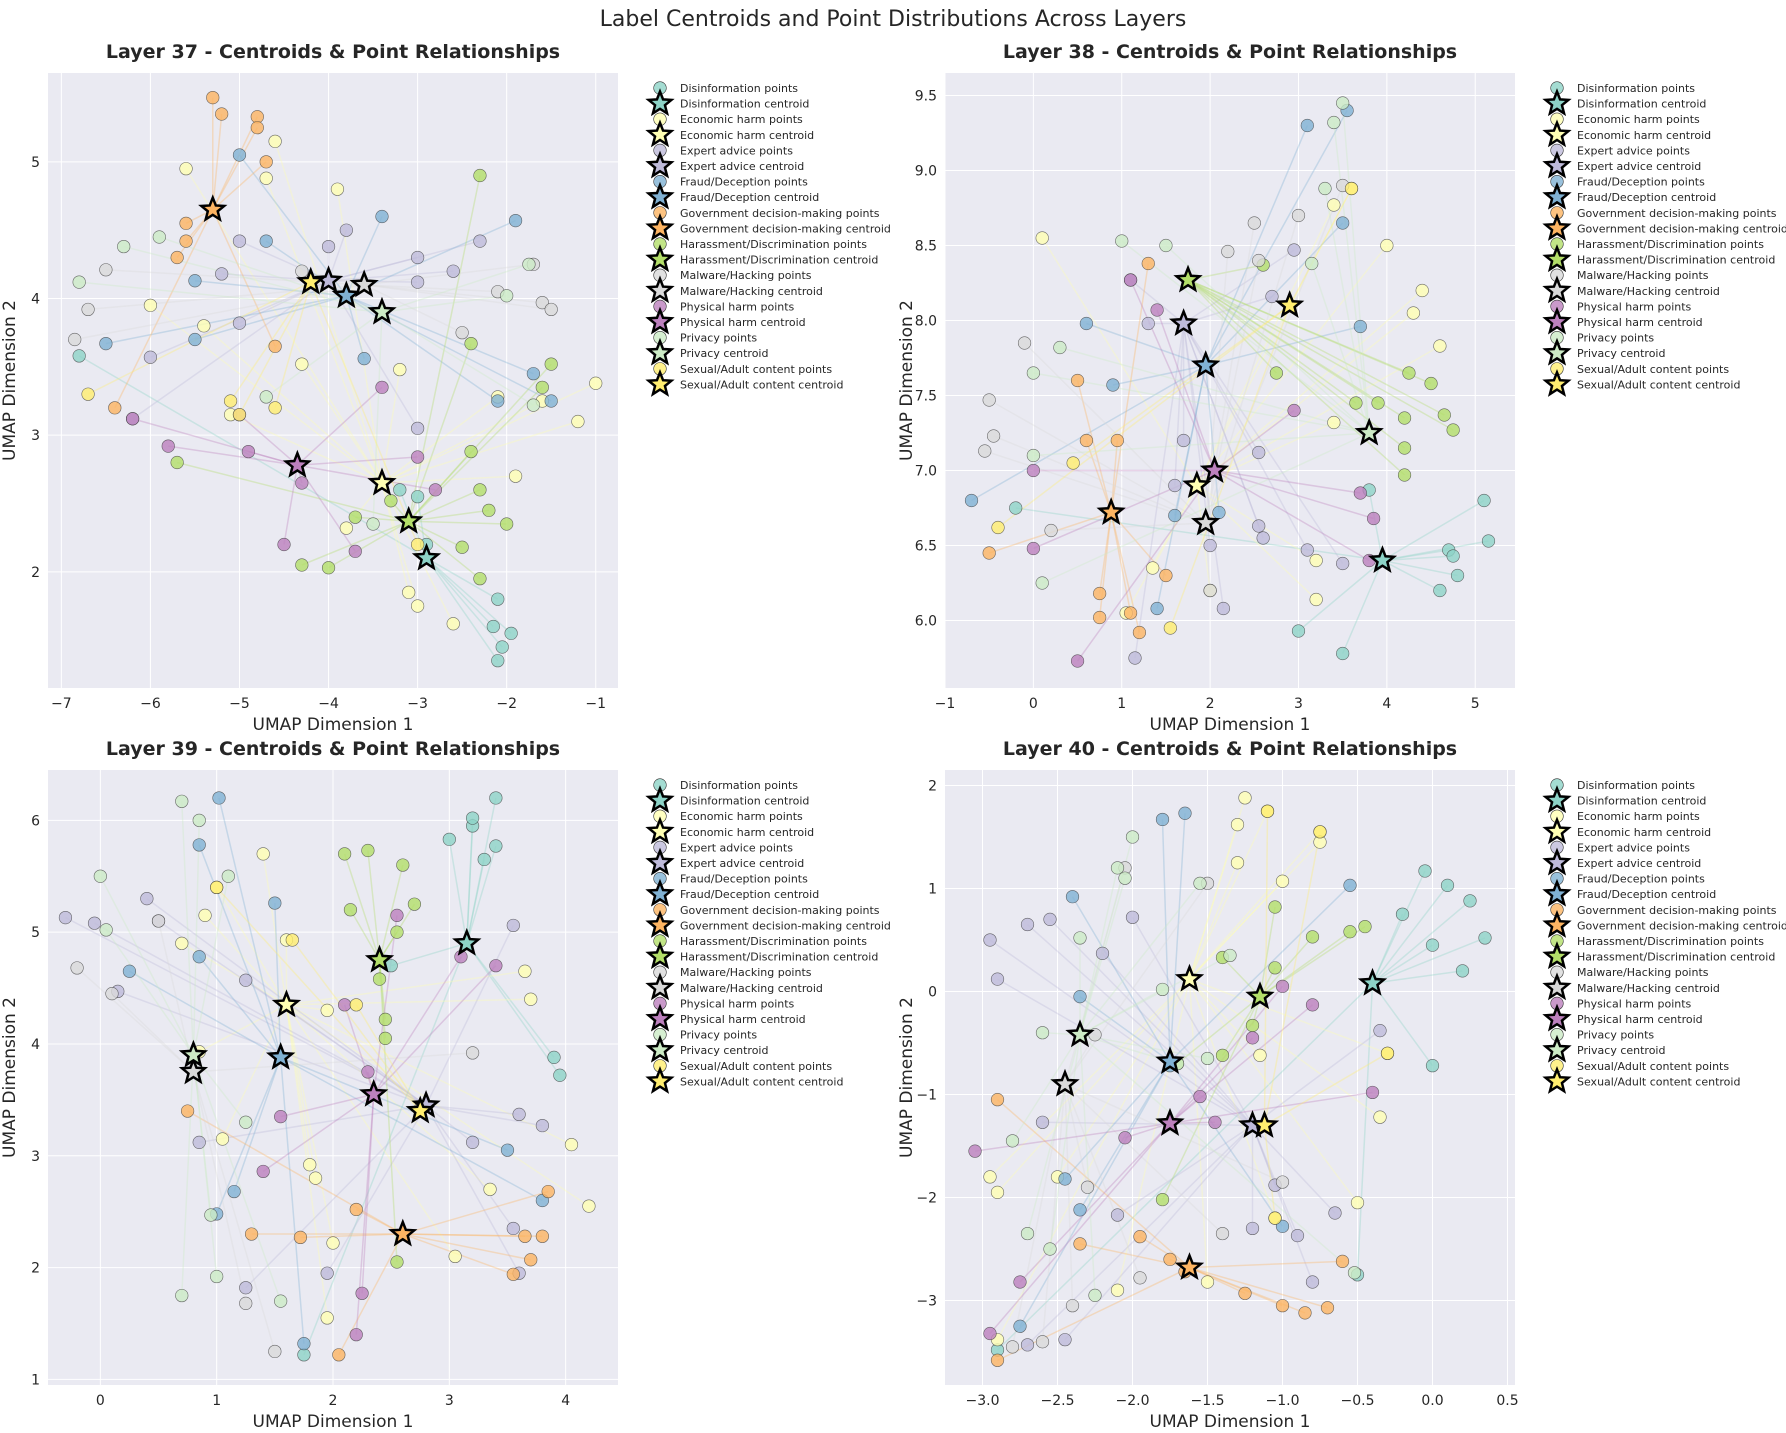  I want to click on x-tick-label: 0, so click(100, 1401).